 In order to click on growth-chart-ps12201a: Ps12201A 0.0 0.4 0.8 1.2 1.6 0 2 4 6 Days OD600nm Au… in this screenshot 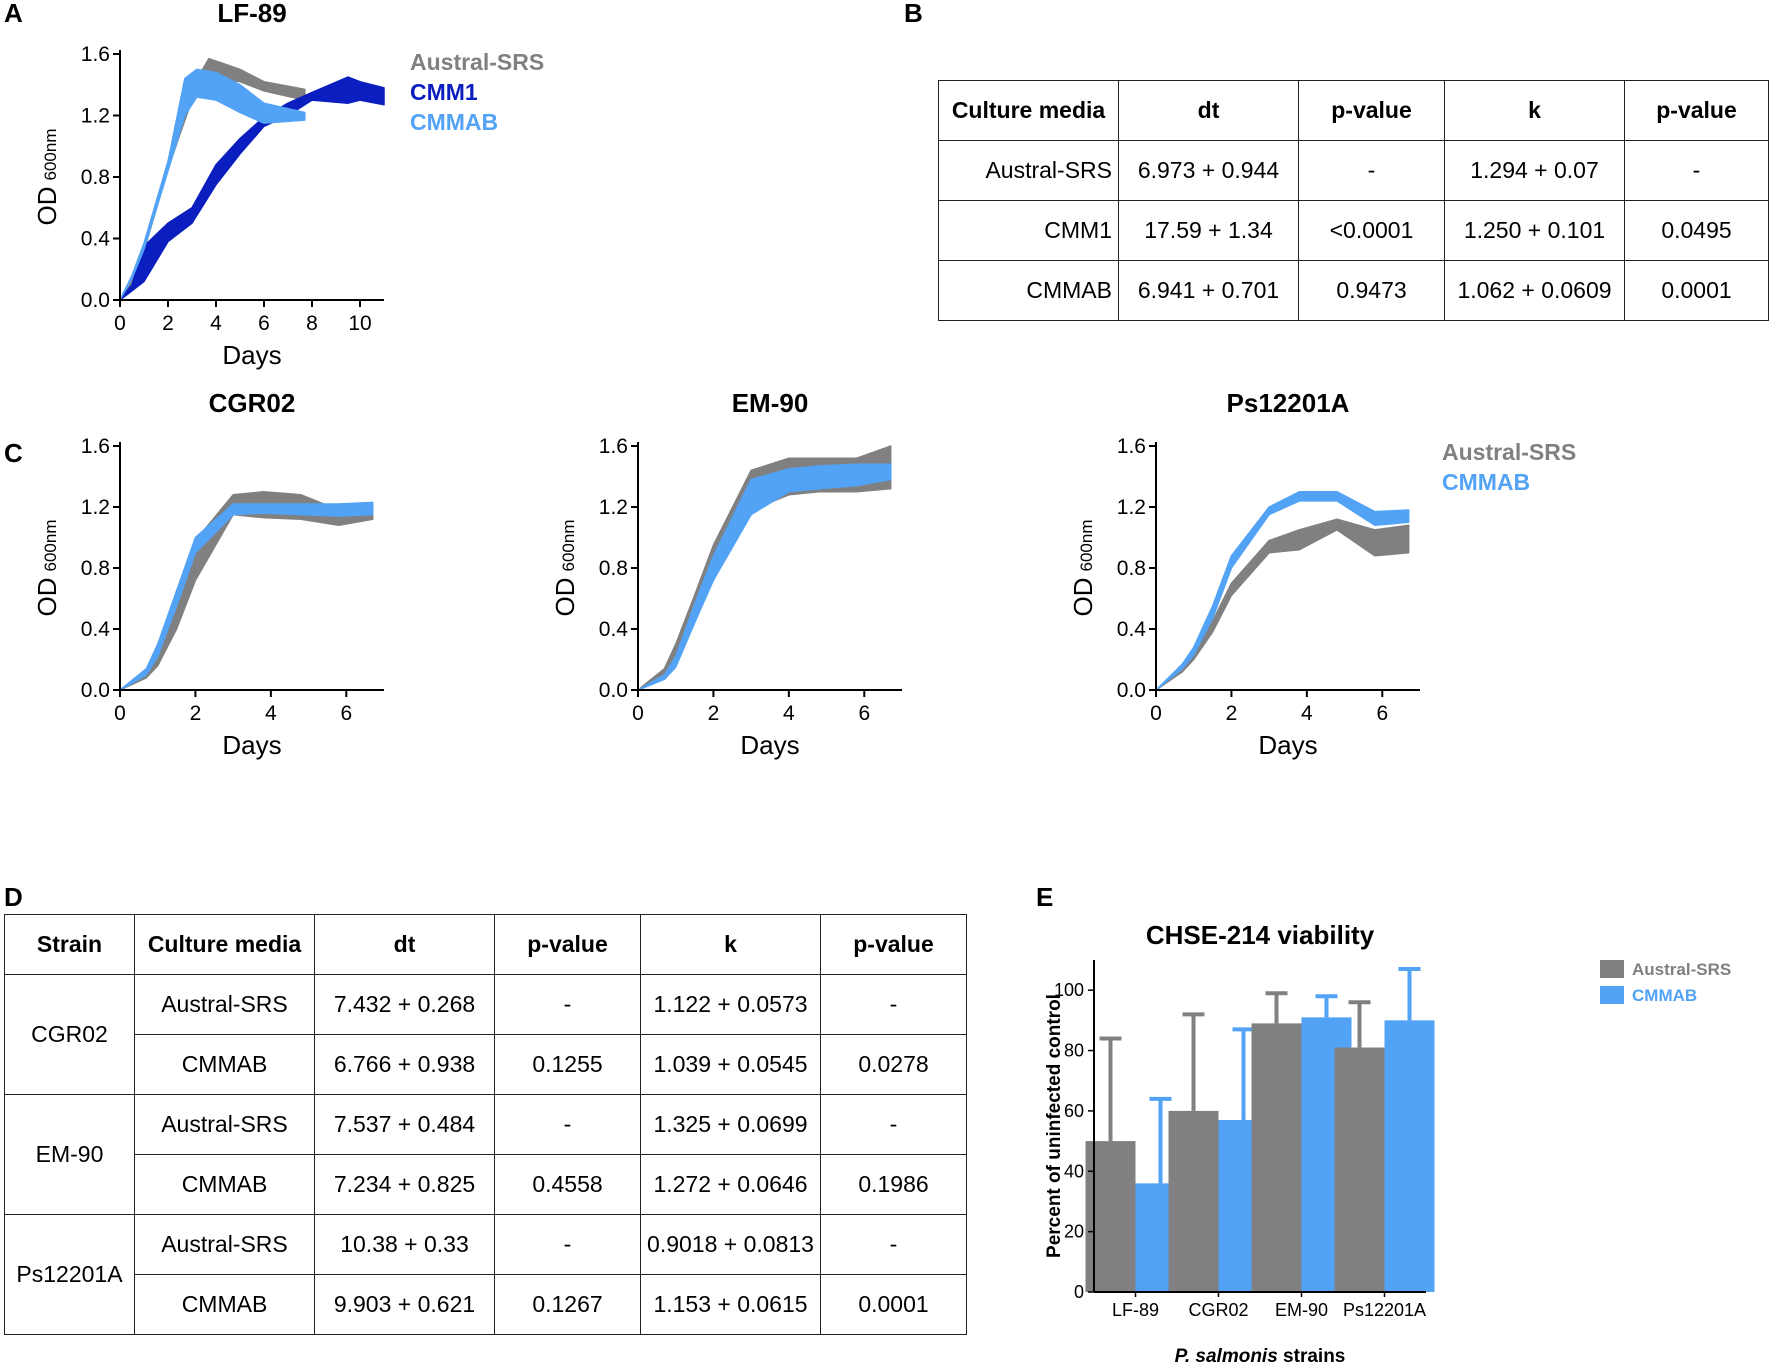, I will do `click(1322, 574)`.